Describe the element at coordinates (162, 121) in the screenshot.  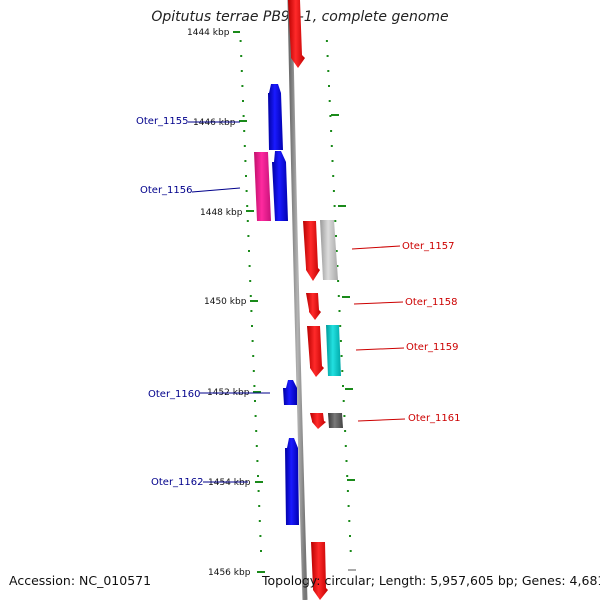
I see `locus-label-oter-1155: Oter_1155` at that location.